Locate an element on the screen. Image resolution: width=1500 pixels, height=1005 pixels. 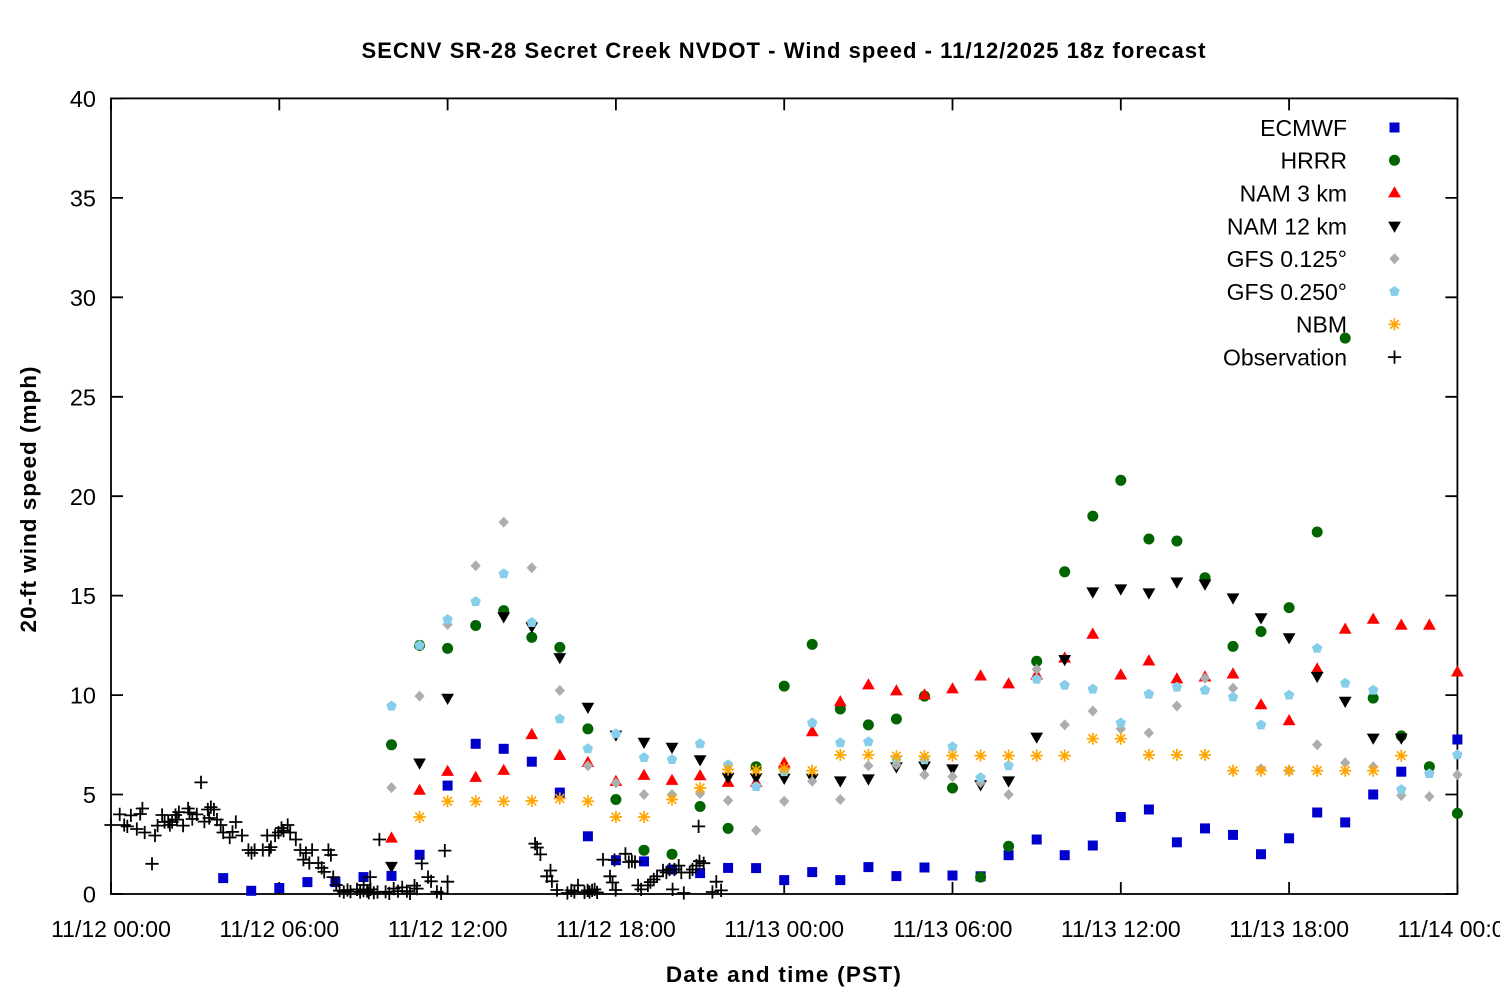
svg-text: 11/13 00:00 is located at coordinates (784, 929).